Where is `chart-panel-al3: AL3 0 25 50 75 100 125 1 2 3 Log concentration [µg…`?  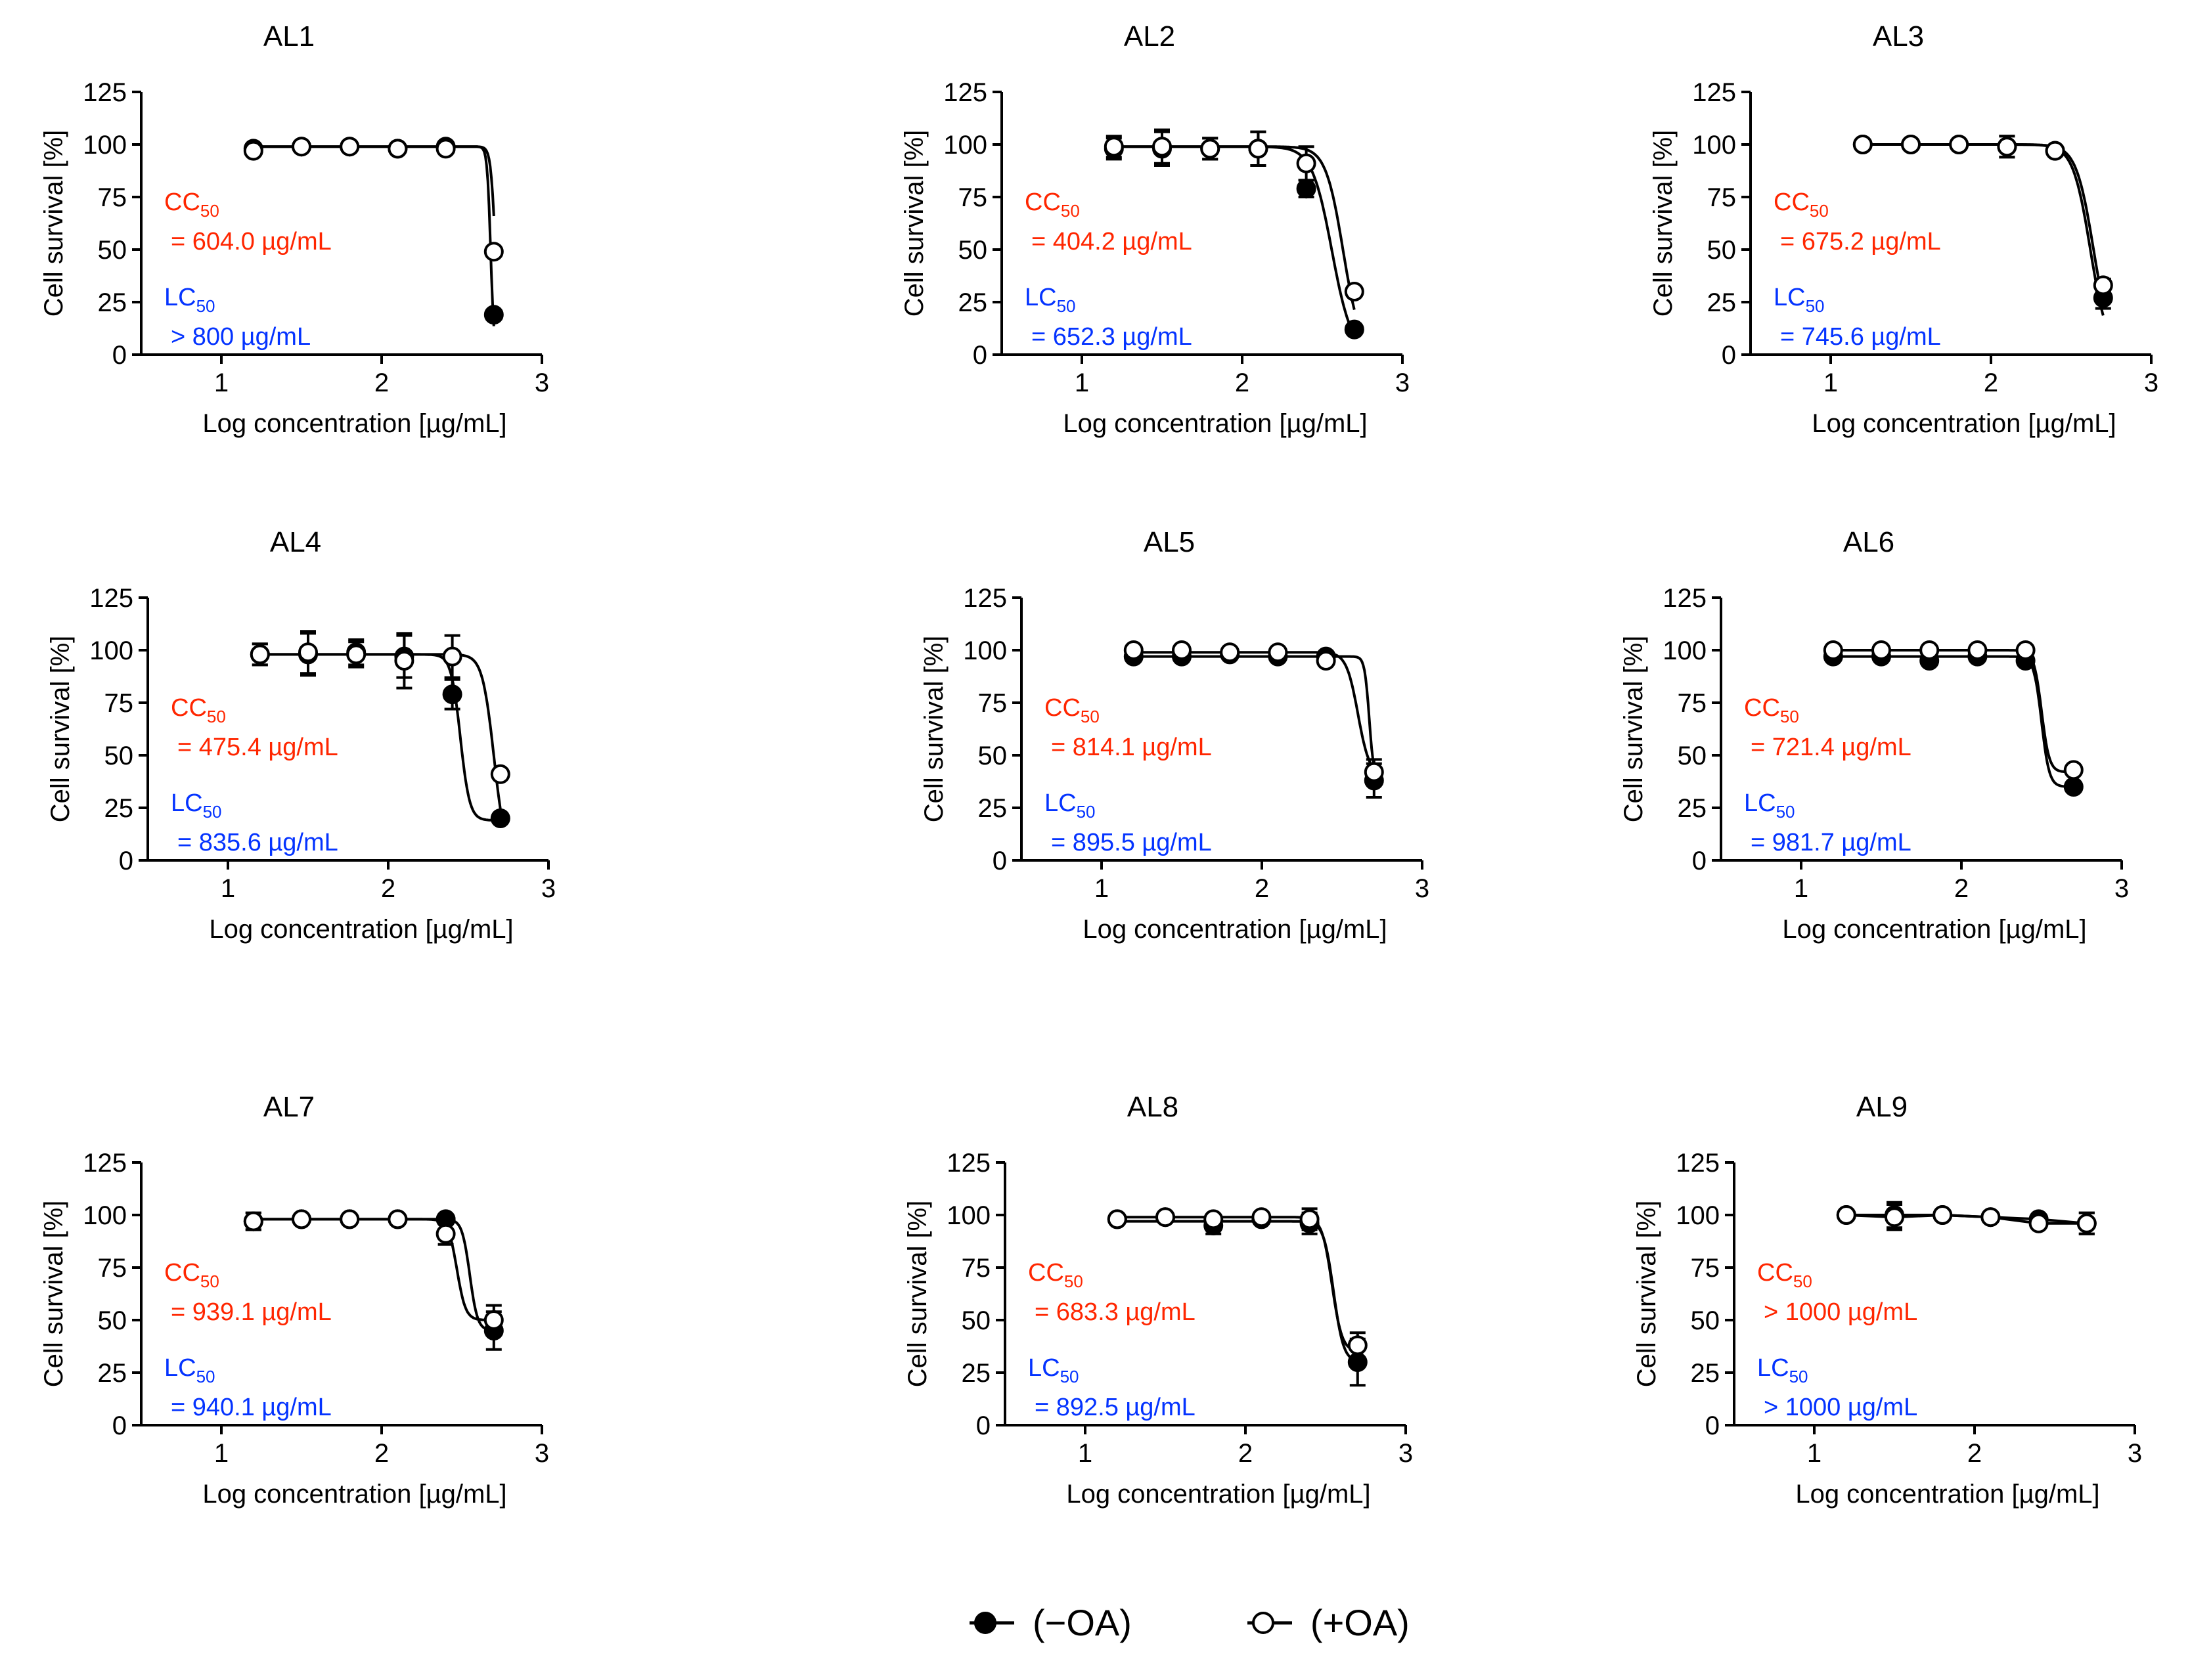 chart-panel-al3: AL3 0 25 50 75 100 125 1 2 3 Log concentration [µg… is located at coordinates (1903, 229).